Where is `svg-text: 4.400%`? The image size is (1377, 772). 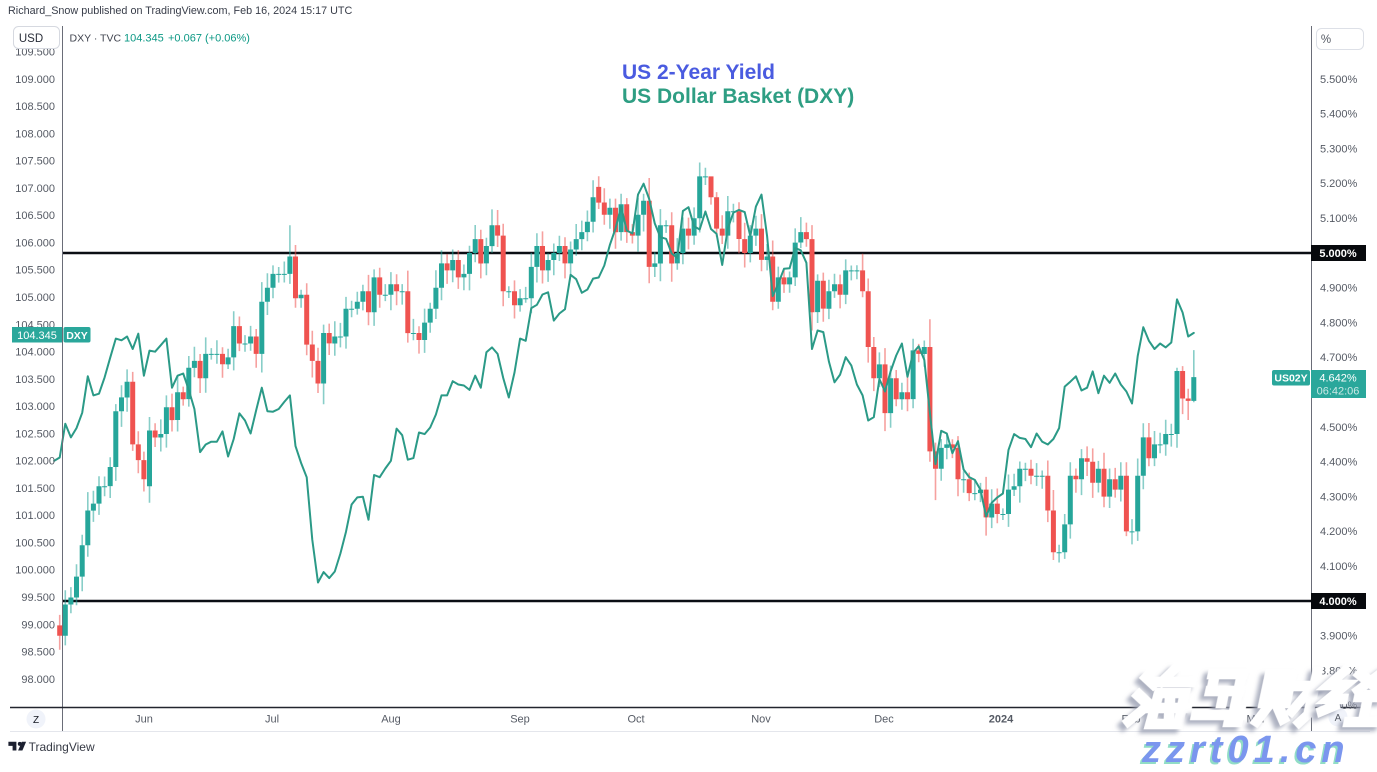 svg-text: 4.400% is located at coordinates (1339, 463).